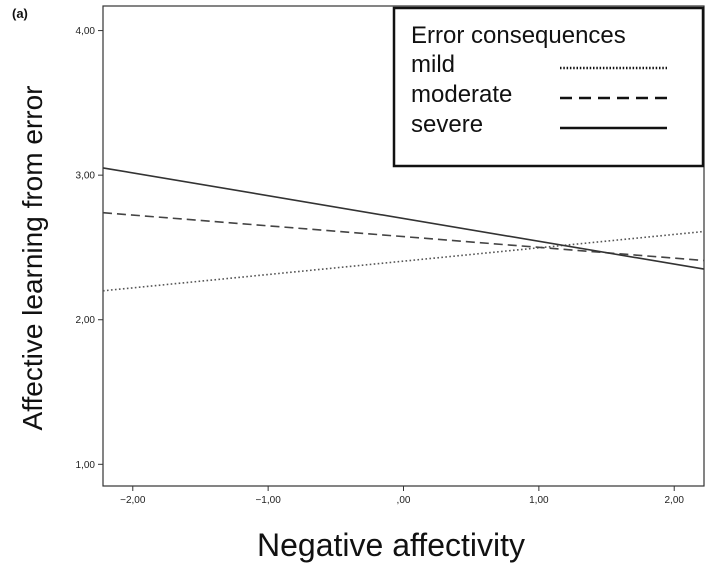 Image resolution: width=710 pixels, height=563 pixels. What do you see at coordinates (32, 258) in the screenshot?
I see `y-axis-title: Affective learning from error` at bounding box center [32, 258].